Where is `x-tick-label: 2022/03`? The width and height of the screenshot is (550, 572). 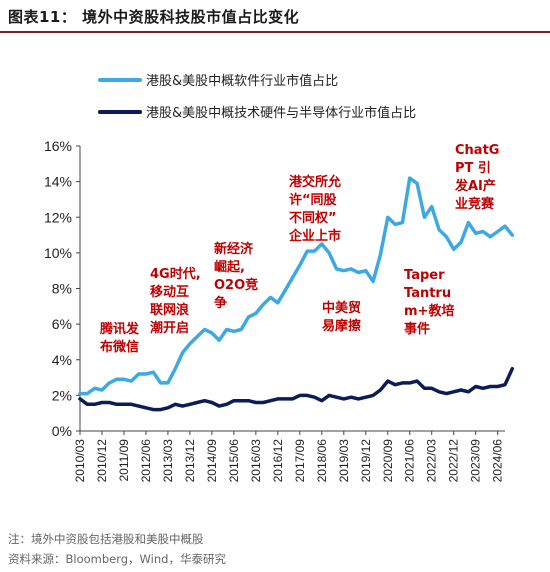 x-tick-label: 2022/03 is located at coordinates (432, 461).